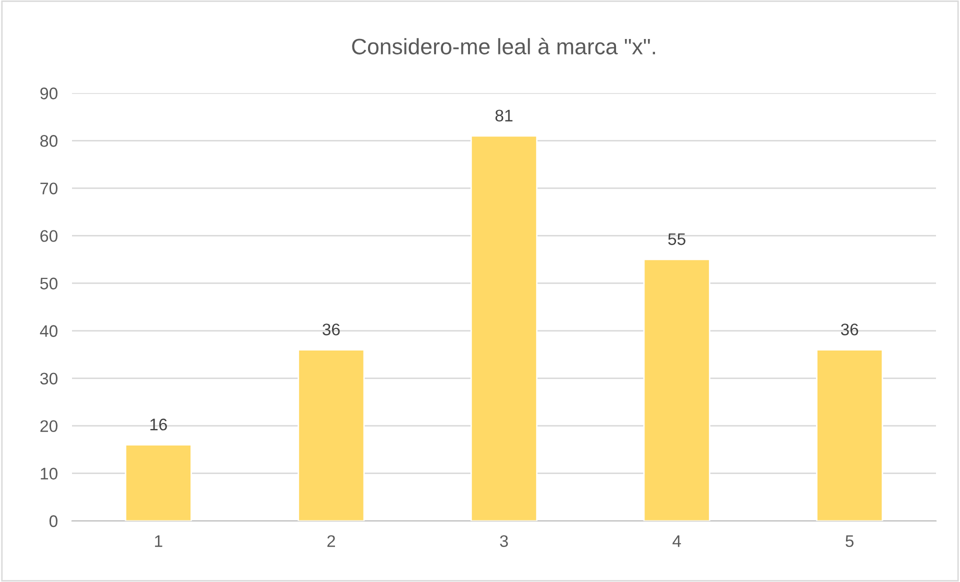  Describe the element at coordinates (503, 46) in the screenshot. I see `chart-title: Considero-me leal à marca "x".` at that location.